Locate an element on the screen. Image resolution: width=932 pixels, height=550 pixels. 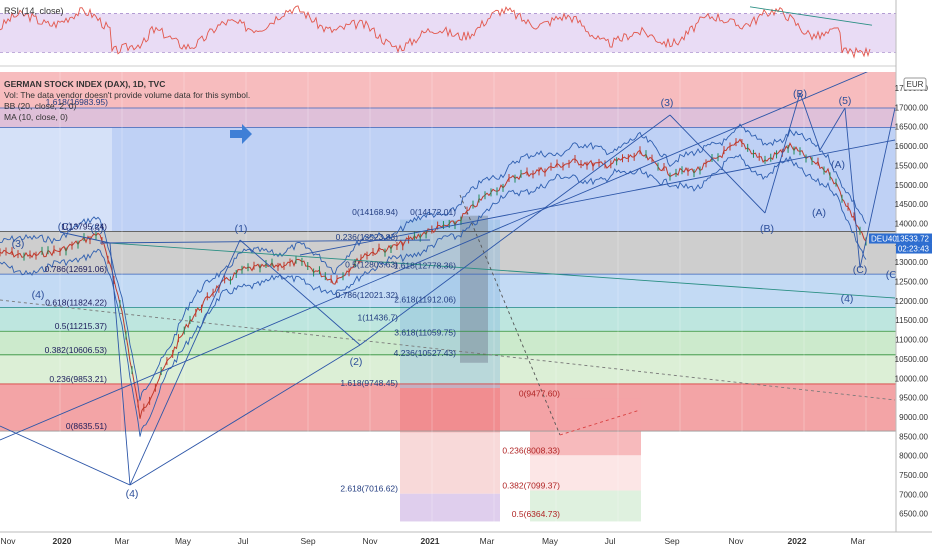
fib-label: 0(9477.60) is located at coordinates (539, 393).